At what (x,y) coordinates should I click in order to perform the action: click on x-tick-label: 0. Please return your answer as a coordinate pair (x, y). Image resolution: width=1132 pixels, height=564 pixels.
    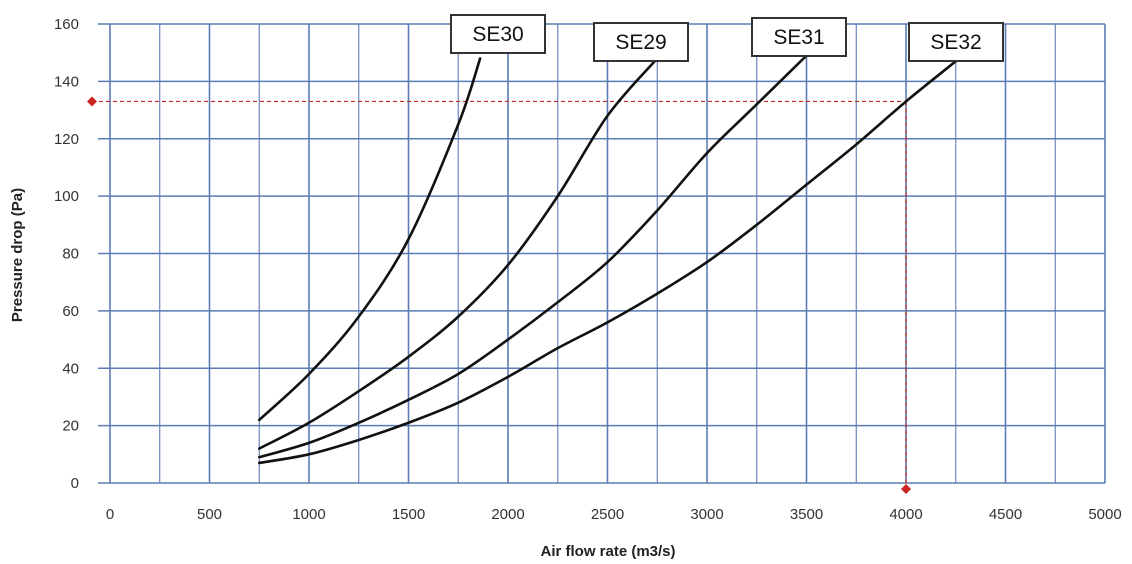
    Looking at the image, I should click on (110, 514).